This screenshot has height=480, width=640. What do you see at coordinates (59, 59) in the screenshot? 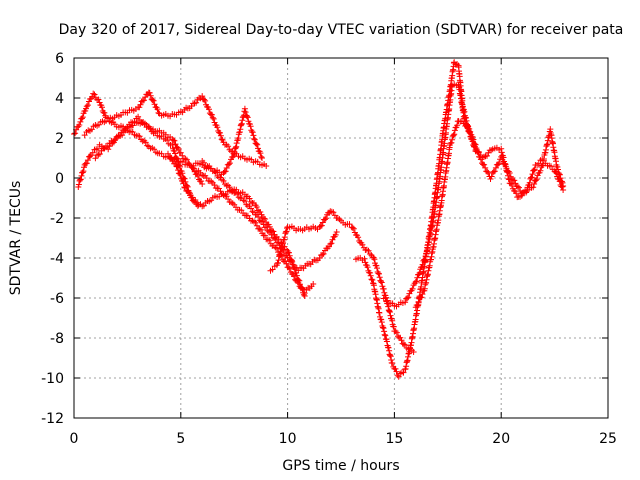
I see `y-tick-label: 6` at bounding box center [59, 59].